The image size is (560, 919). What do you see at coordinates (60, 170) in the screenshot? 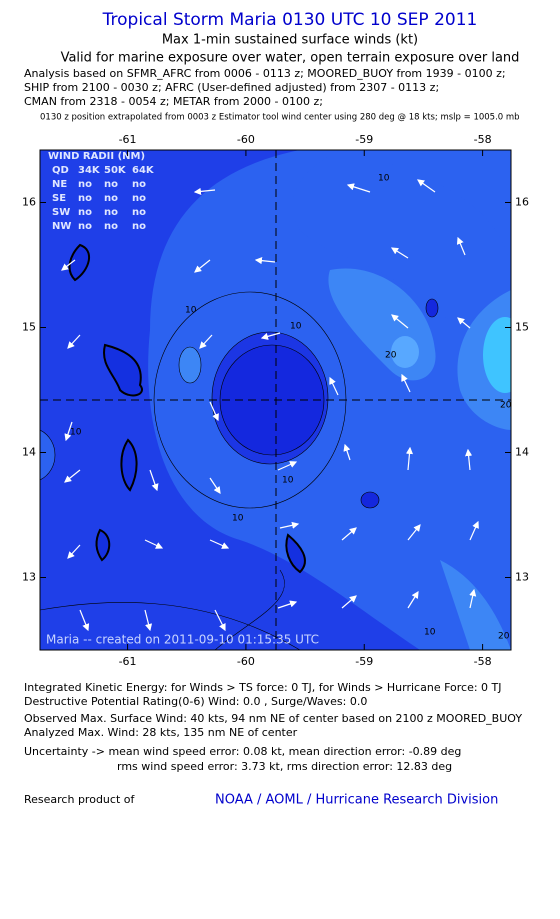
I see `wind-radii-header: QD` at bounding box center [60, 170].